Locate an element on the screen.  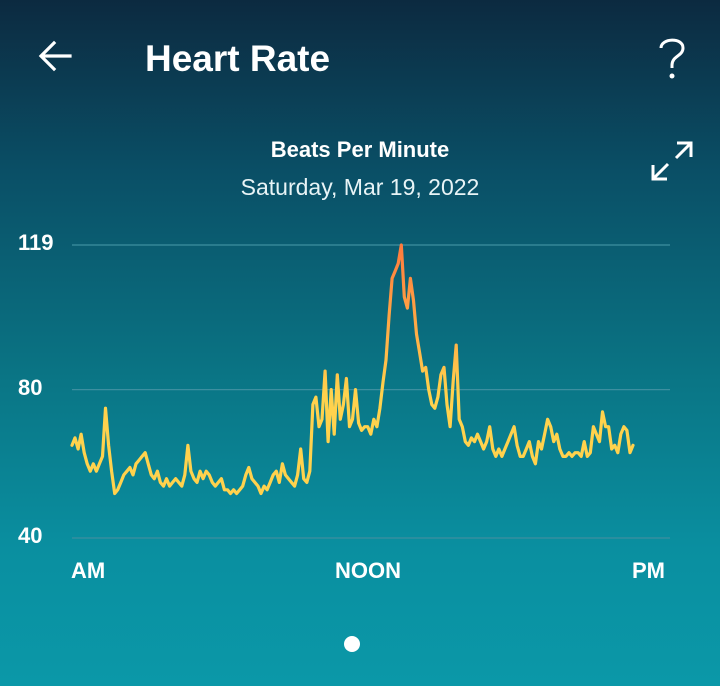
x-tick-label: AM is located at coordinates (88, 570).